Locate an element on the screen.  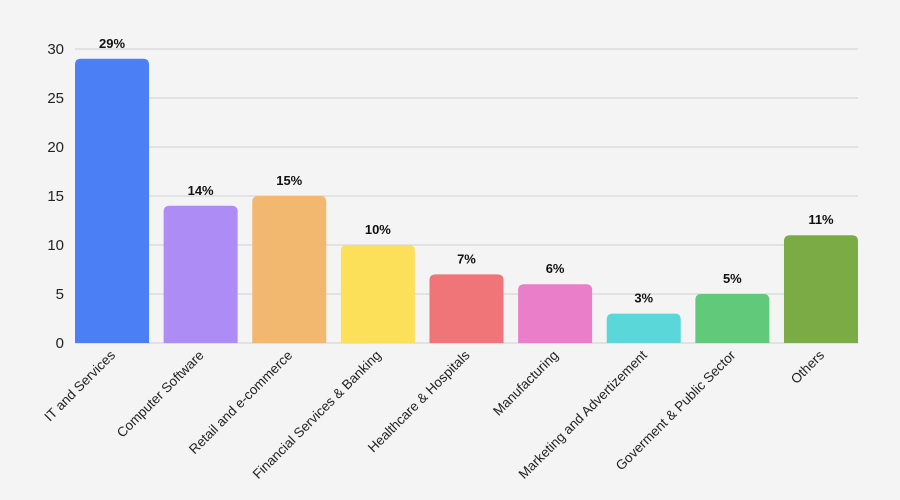
data-label: 15% is located at coordinates (289, 180).